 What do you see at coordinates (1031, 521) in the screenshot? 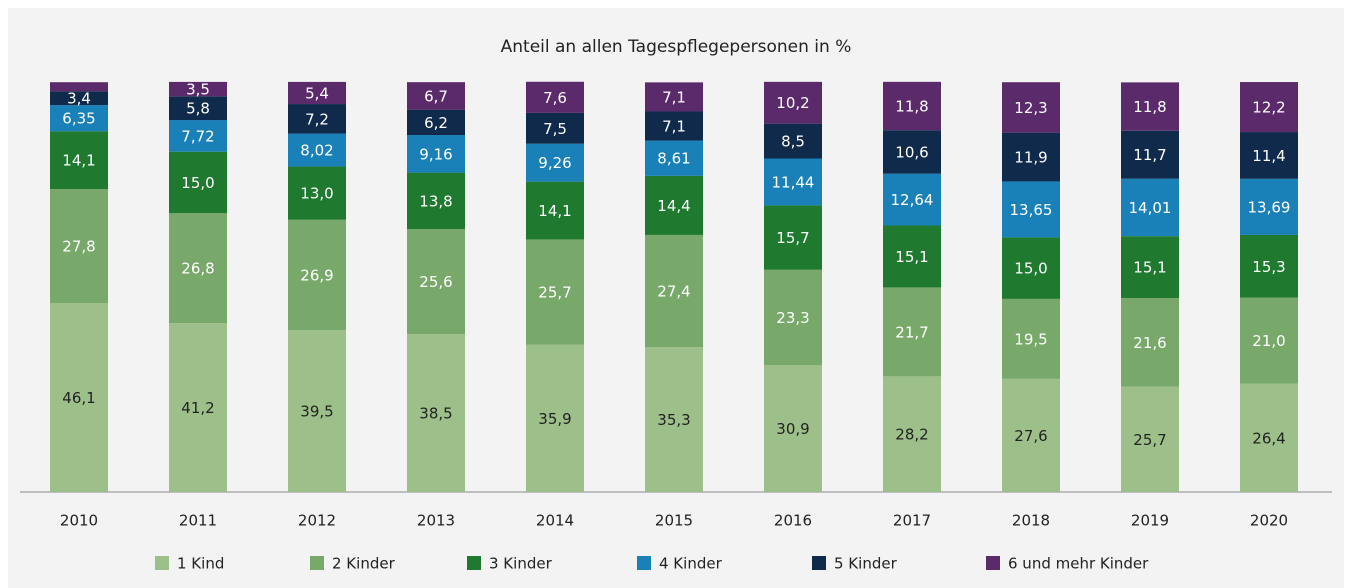
I see `x-tick-label: 2018` at bounding box center [1031, 521].